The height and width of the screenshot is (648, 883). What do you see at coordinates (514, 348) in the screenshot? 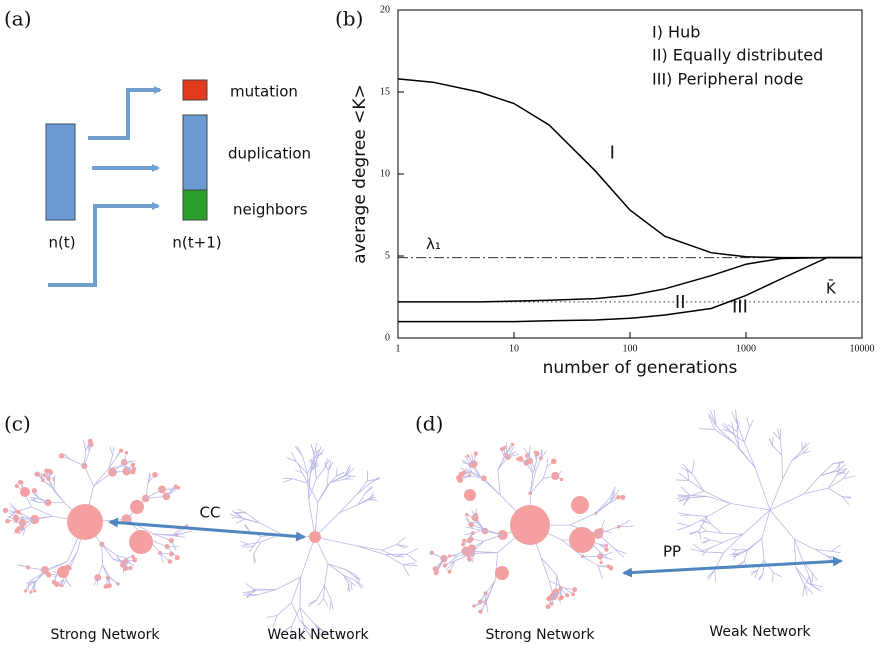
I see `x-tick-label: 10` at bounding box center [514, 348].